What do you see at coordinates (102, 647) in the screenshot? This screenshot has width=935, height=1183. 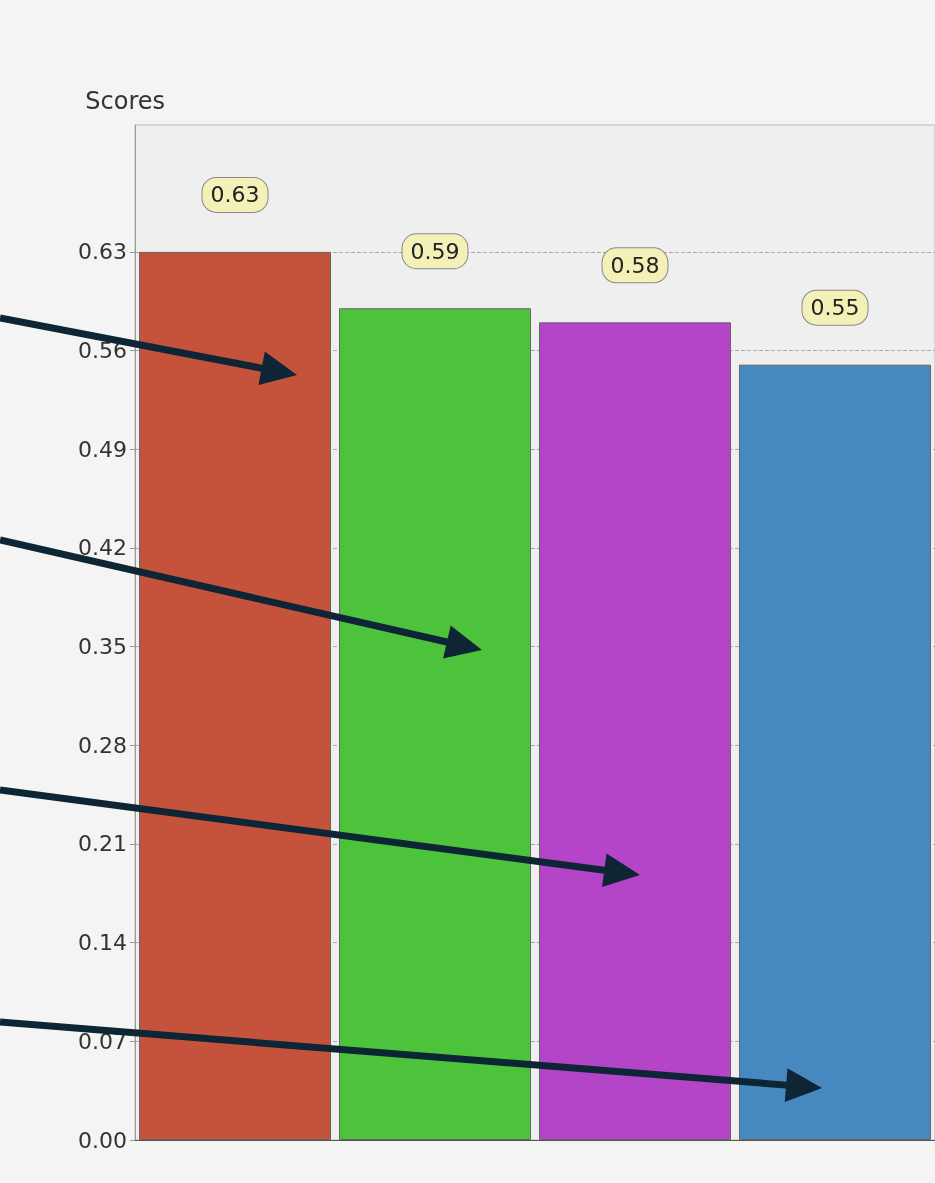 I see `y-tick-label: 0.35` at bounding box center [102, 647].